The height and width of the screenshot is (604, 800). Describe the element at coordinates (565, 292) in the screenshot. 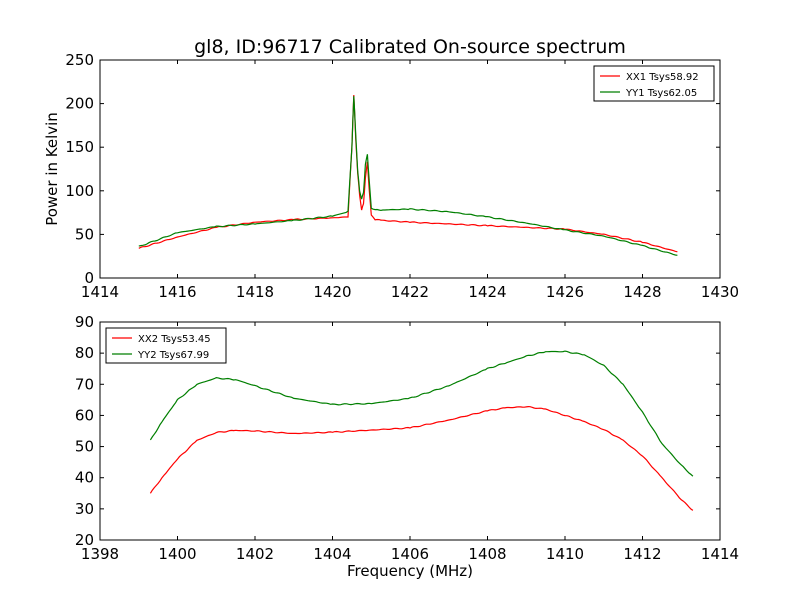

I see `x-tick-label: 1426` at that location.